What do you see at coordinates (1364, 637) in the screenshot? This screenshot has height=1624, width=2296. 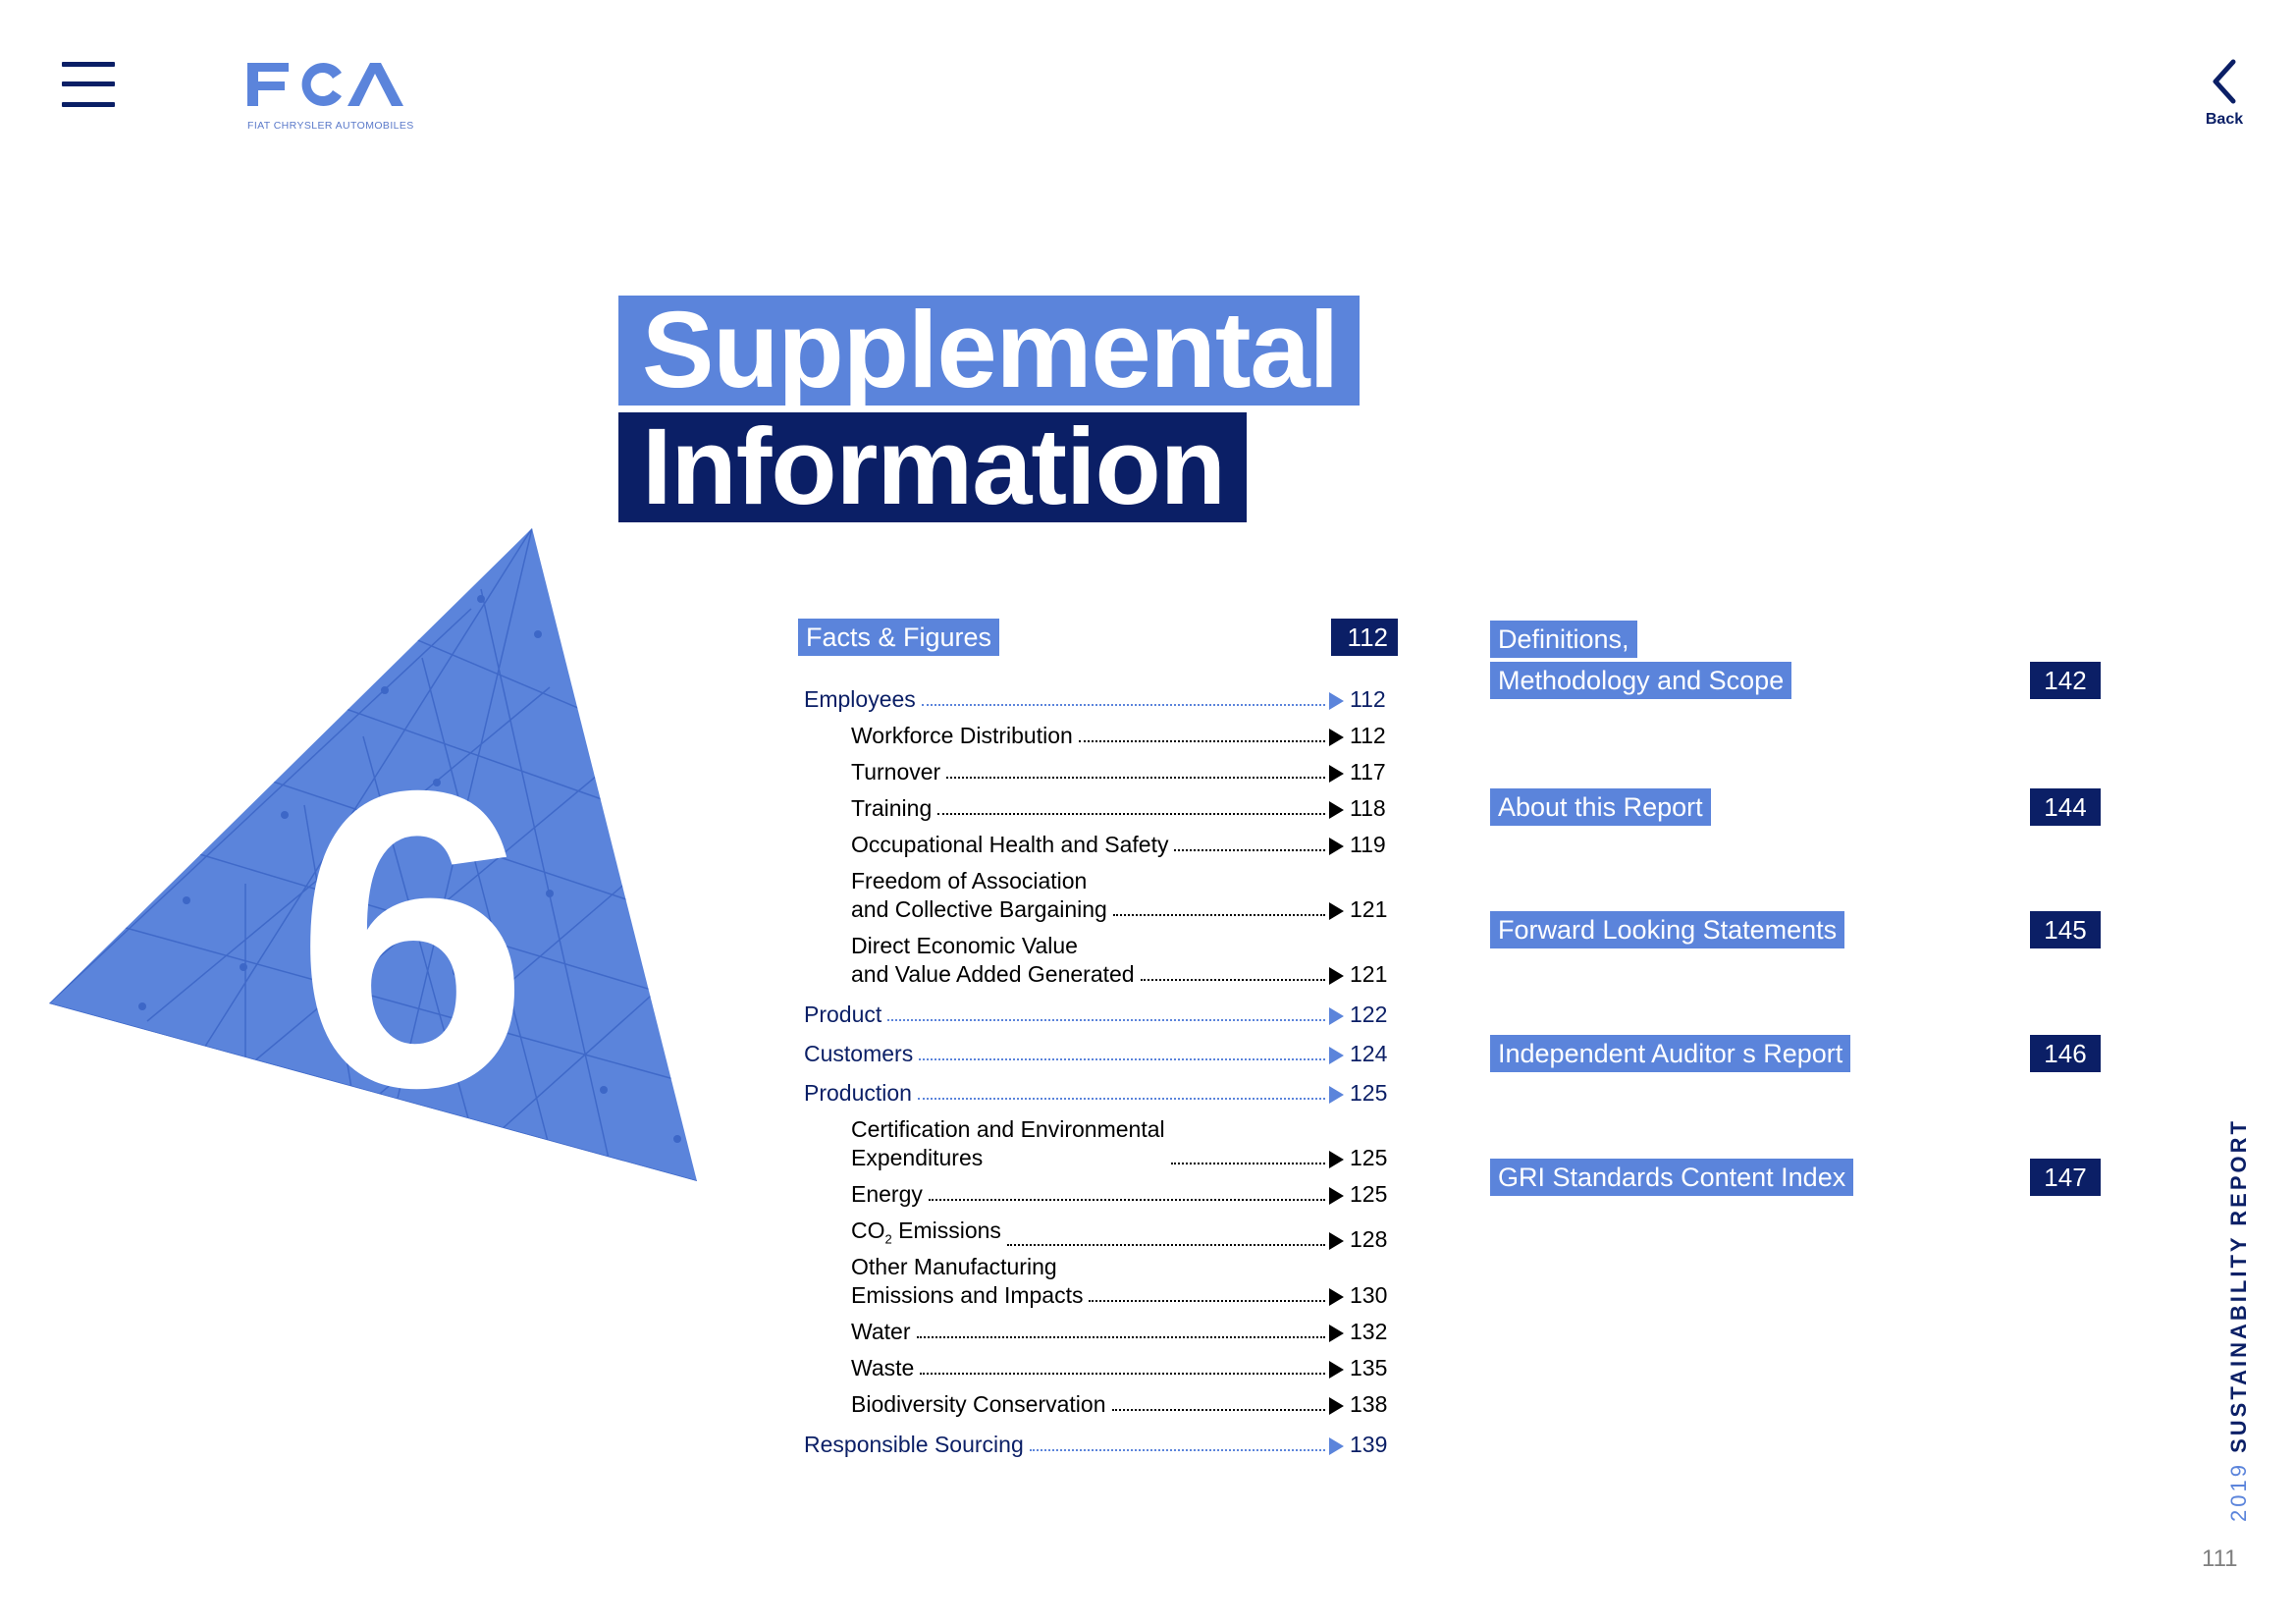 I see `facts-figures-page: 112` at bounding box center [1364, 637].